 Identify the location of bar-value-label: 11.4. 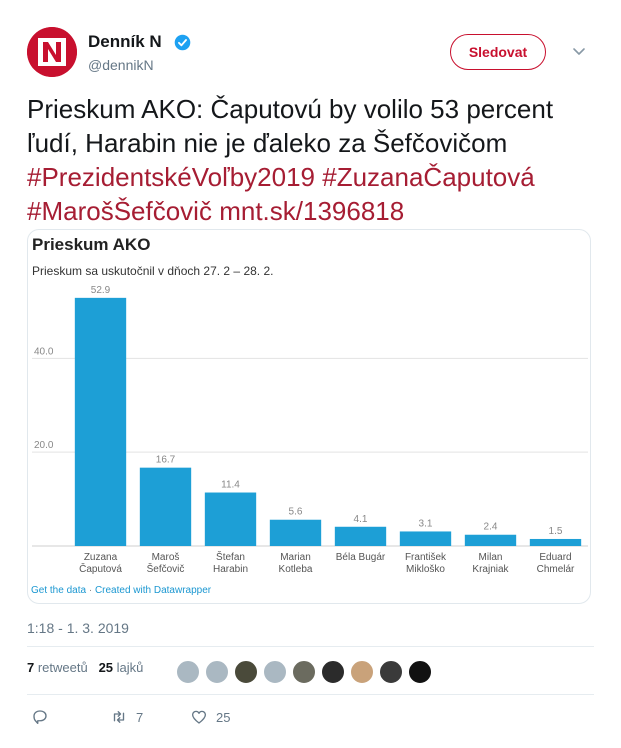
(230, 485).